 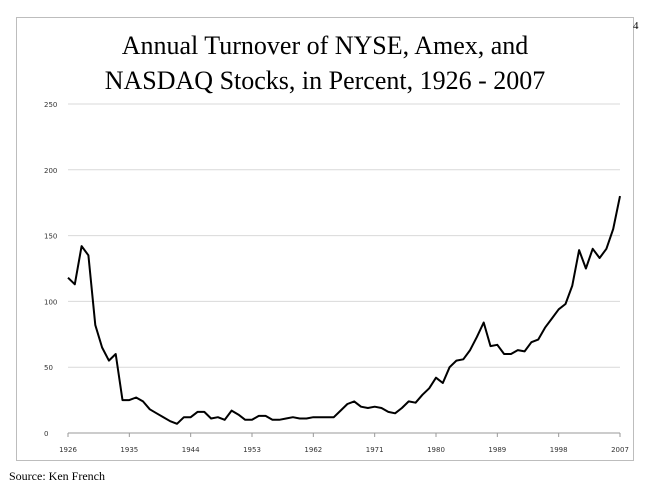 I want to click on x-tick-label: 1971, so click(x=375, y=450).